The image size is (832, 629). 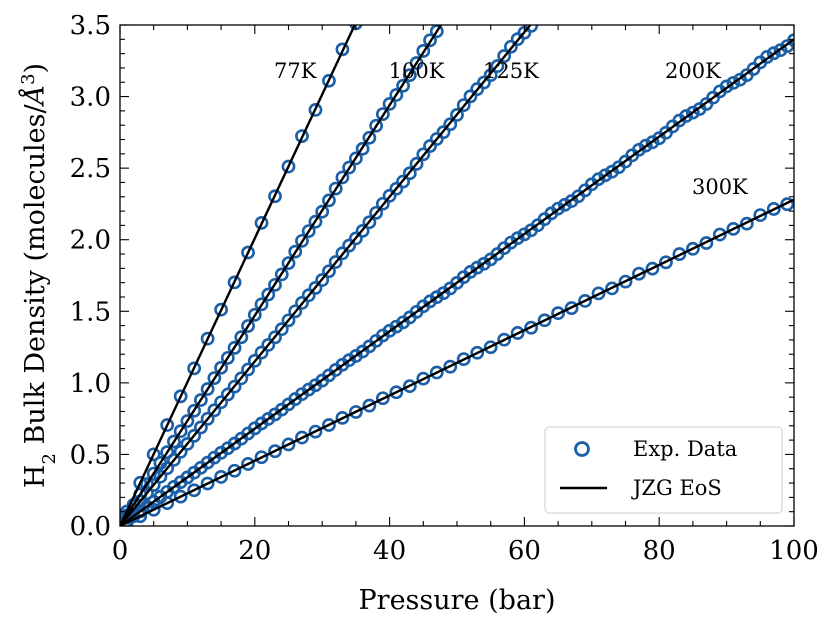 What do you see at coordinates (90, 455) in the screenshot?
I see `y-tick-label: 0.5` at bounding box center [90, 455].